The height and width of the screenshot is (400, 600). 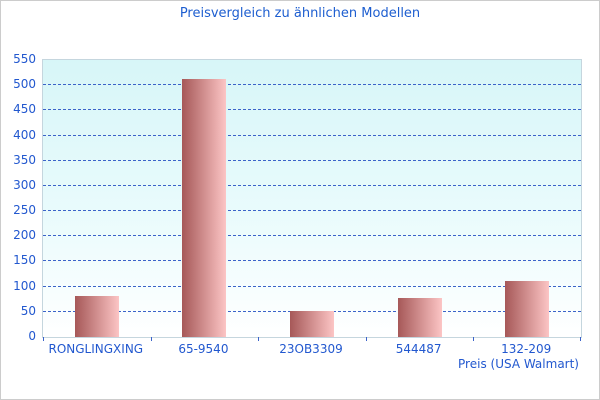 I want to click on x-tick-label-23OB3309: 23OB3309, so click(x=311, y=349).